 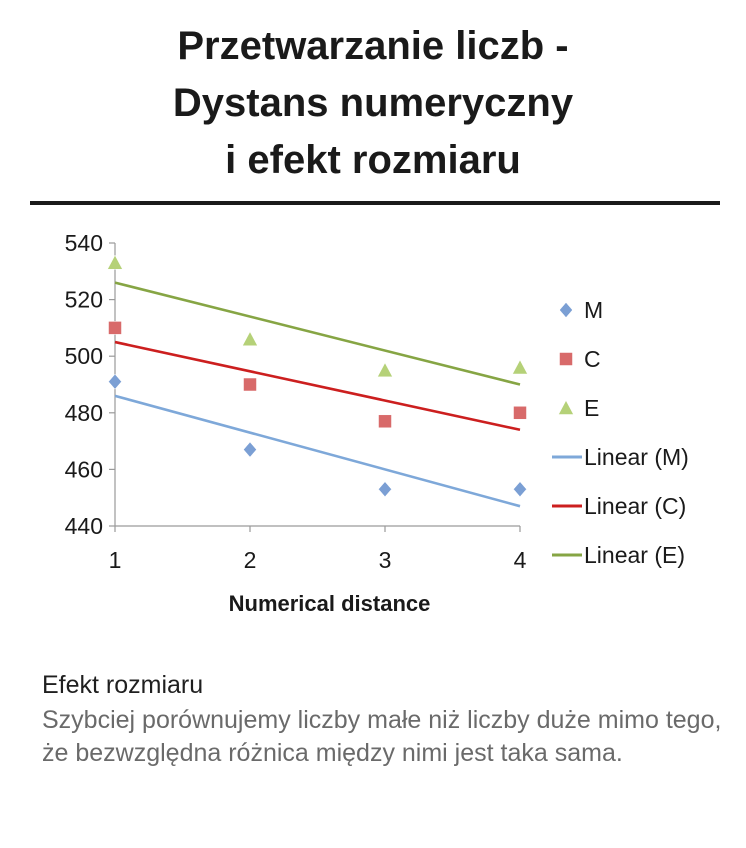 I want to click on y-tick-label: 540, so click(x=84, y=243).